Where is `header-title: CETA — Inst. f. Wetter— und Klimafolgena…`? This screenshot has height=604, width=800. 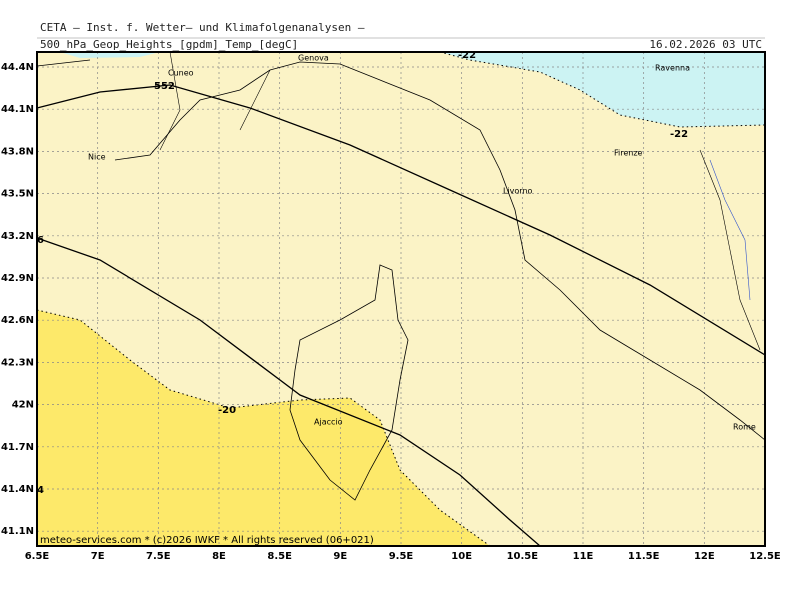 header-title: CETA — Inst. f. Wetter— und Klimafolgena… is located at coordinates (202, 27).